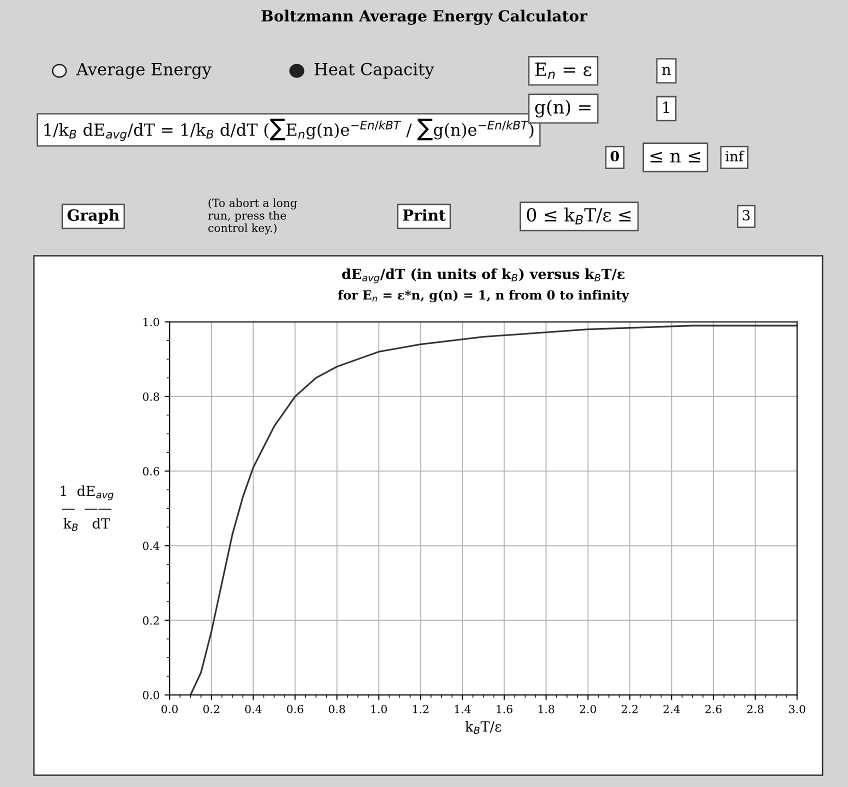 The image size is (848, 787). I want to click on x-tick-label: 2.4, so click(672, 709).